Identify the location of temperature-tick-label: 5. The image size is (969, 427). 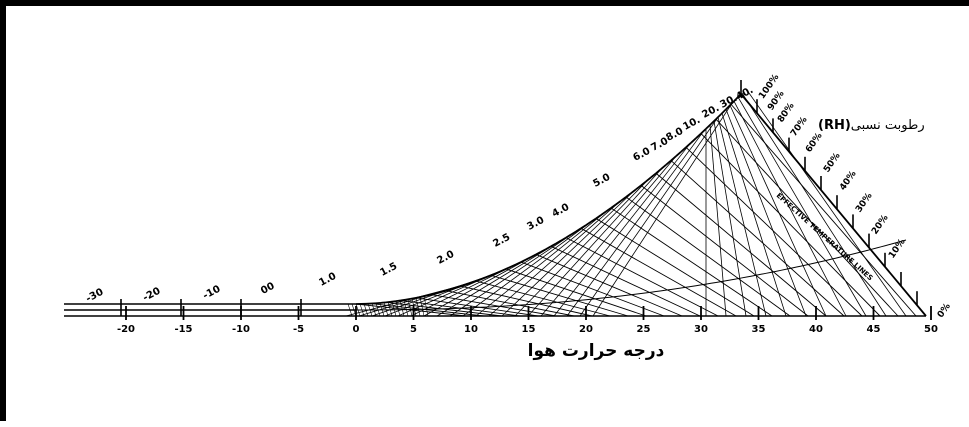
(413, 329).